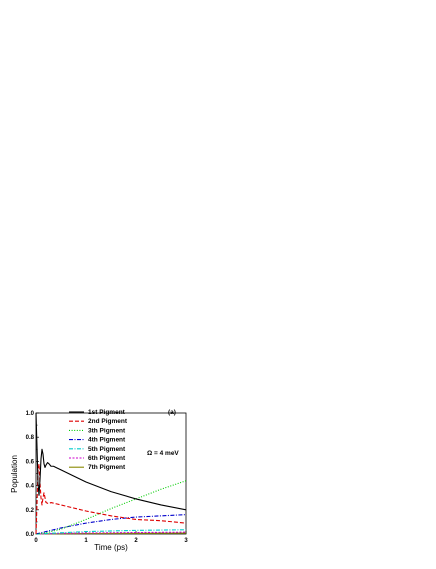 The height and width of the screenshot is (569, 436). I want to click on y-tick-label: 0.4, so click(30, 487).